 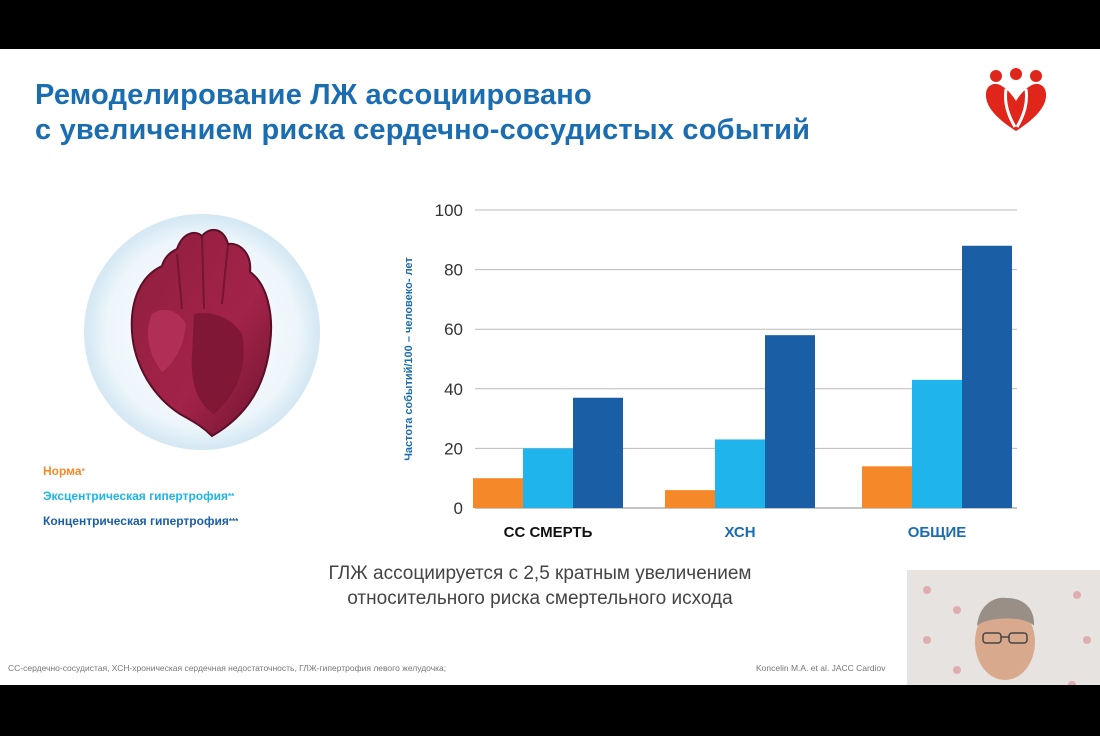 I want to click on legend-item-norm: Норма*, so click(x=64, y=471).